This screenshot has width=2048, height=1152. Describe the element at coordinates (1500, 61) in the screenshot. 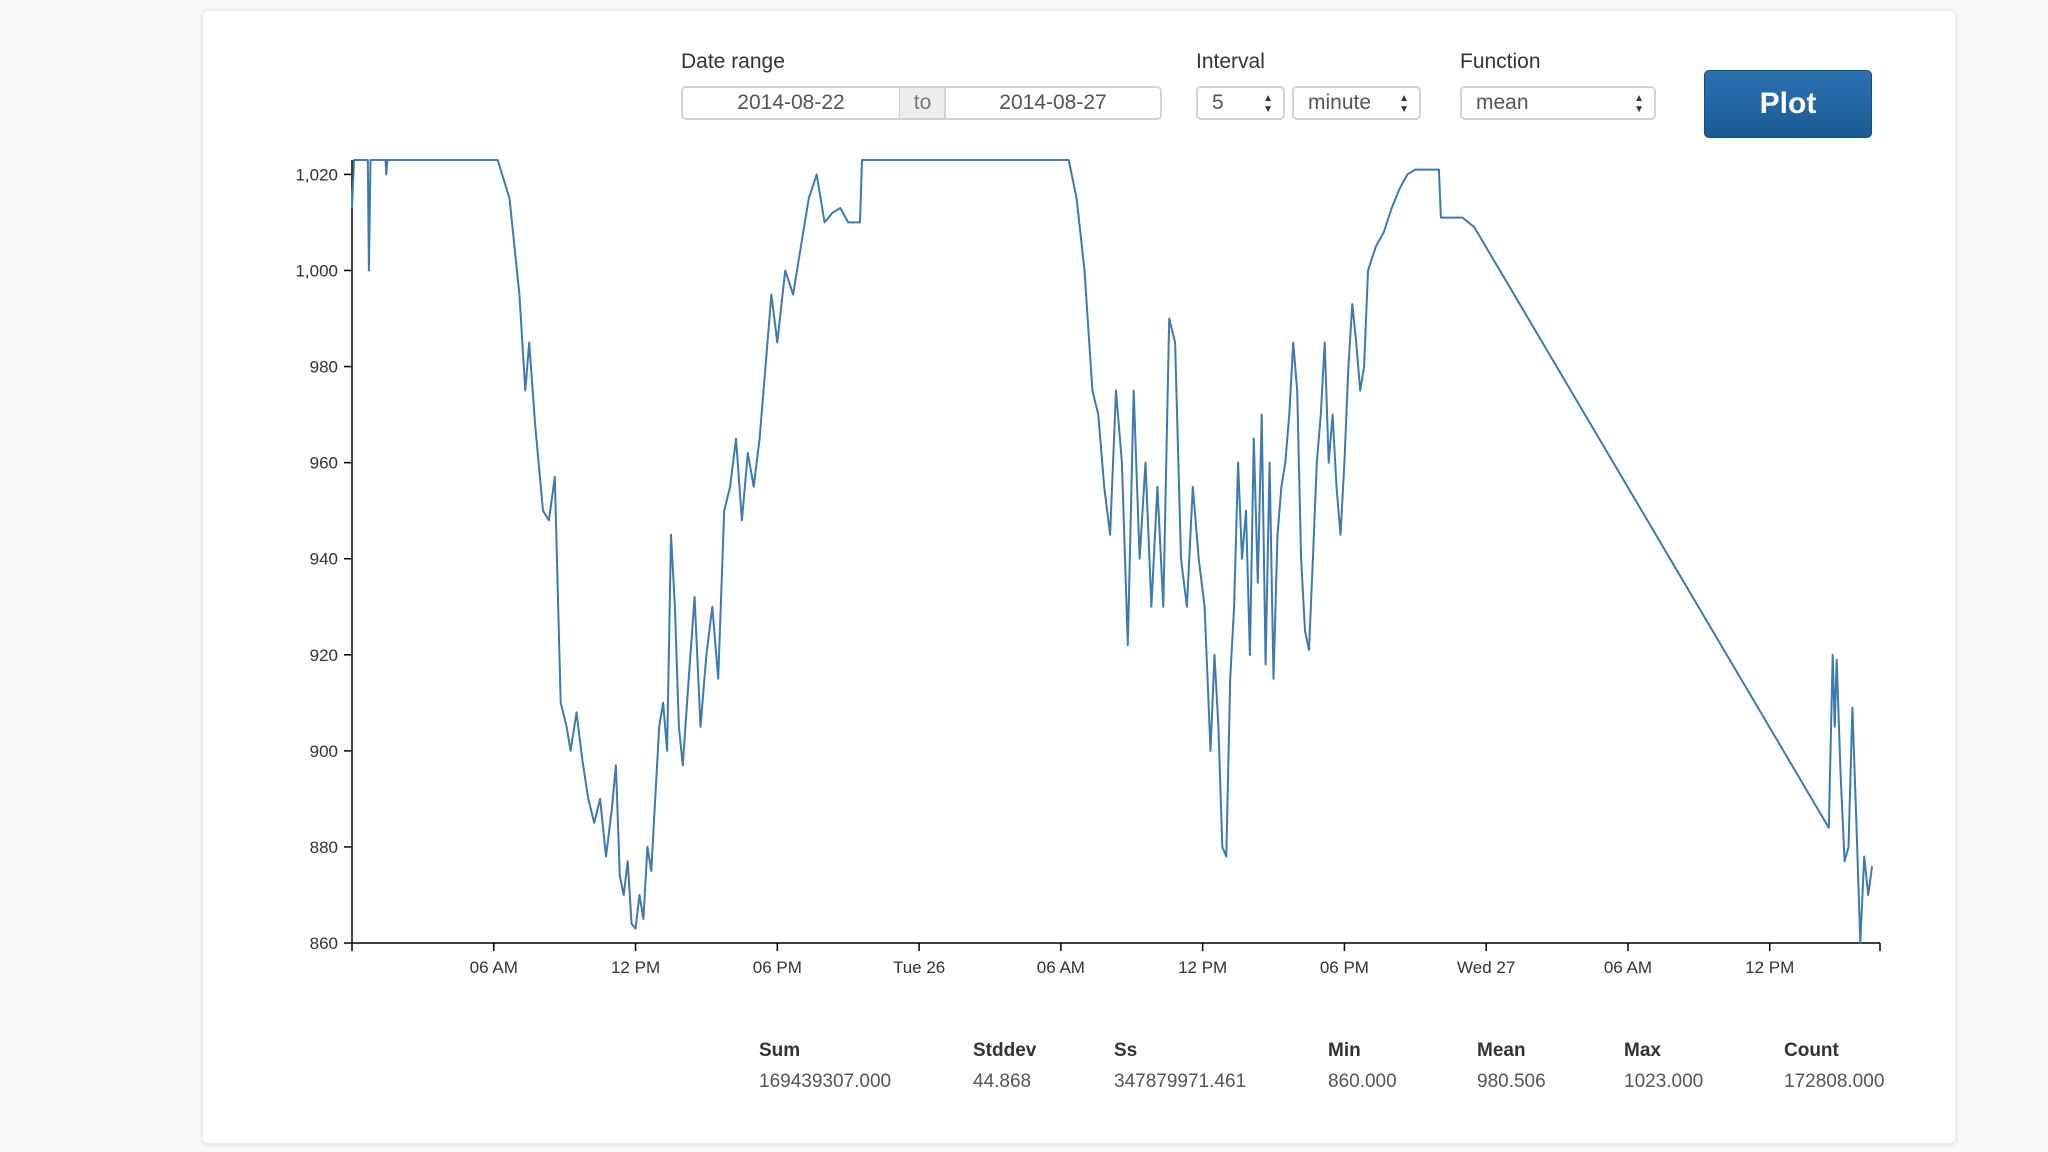

I see `function-label: Function` at that location.